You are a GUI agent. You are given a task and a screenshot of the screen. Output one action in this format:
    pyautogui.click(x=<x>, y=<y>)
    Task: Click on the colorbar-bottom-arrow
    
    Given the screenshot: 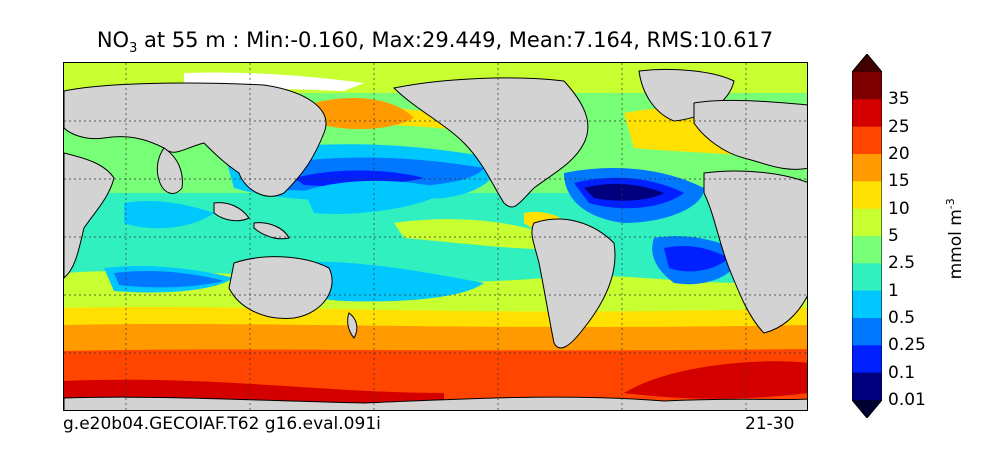 What is the action you would take?
    pyautogui.click(x=867, y=409)
    